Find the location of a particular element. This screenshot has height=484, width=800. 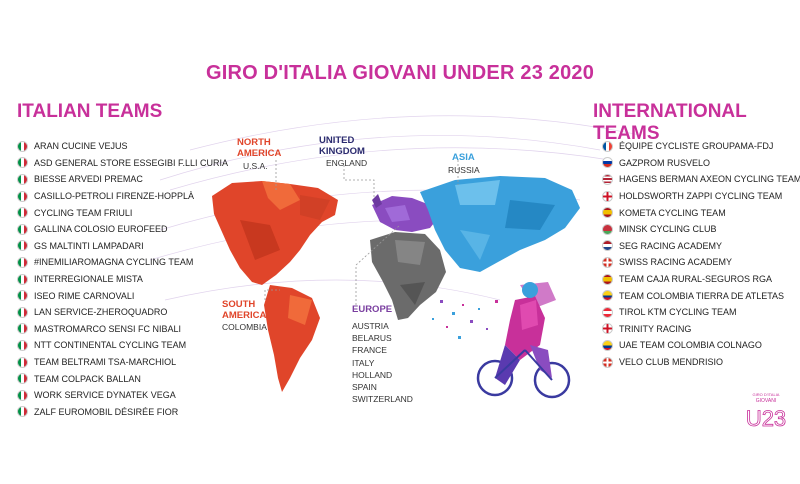

south-america-heading-line1: SOUTH is located at coordinates (239, 304).